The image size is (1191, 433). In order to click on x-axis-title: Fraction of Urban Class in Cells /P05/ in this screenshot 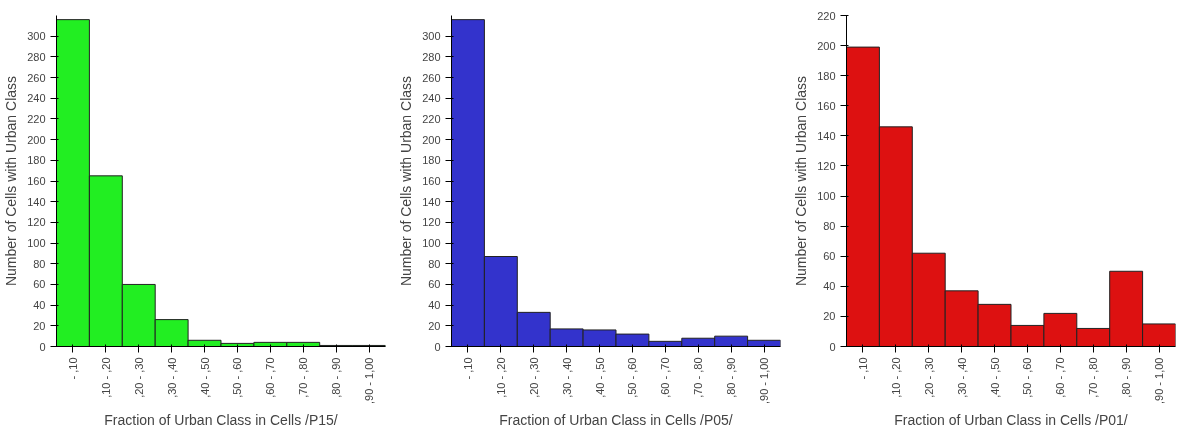, I will do `click(616, 419)`.